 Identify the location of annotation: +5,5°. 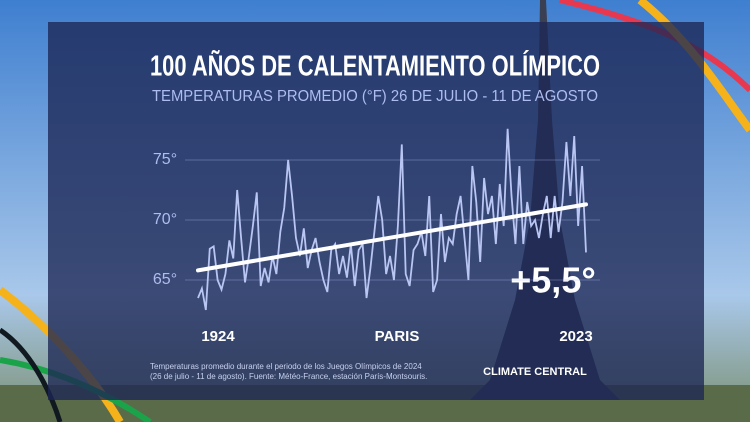
(552, 280).